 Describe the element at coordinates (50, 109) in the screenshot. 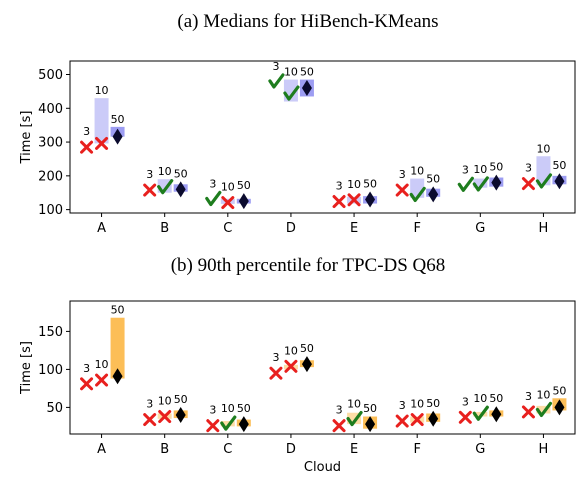

I see `panel-a-y-tick-label: 400` at that location.